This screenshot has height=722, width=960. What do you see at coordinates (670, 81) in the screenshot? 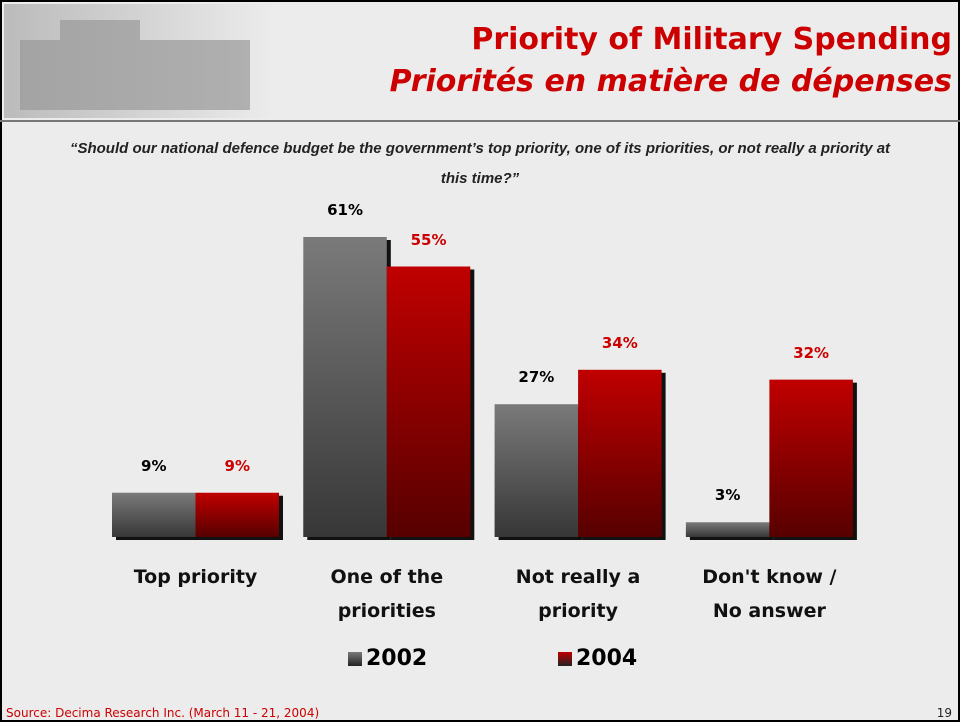
I see `subtitle: Priorités en matière de dépenses` at bounding box center [670, 81].